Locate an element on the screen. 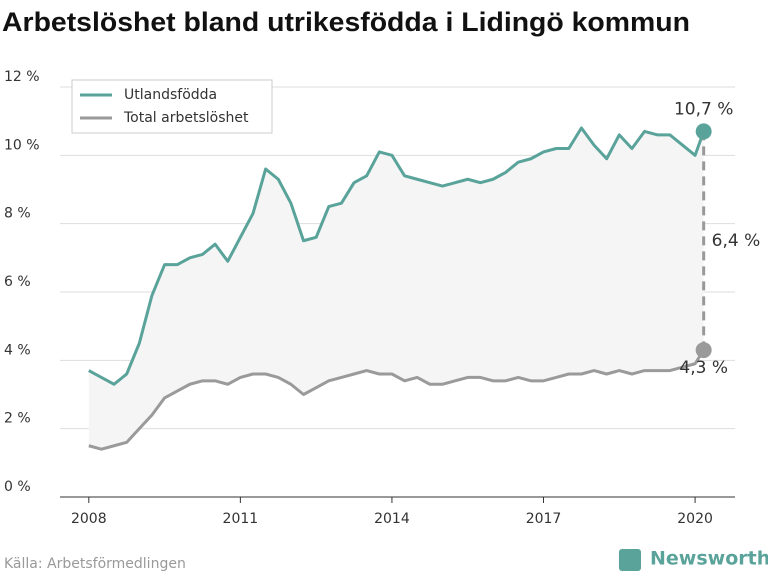 The image size is (768, 576). legend-label: Total arbetslöshet is located at coordinates (186, 118).